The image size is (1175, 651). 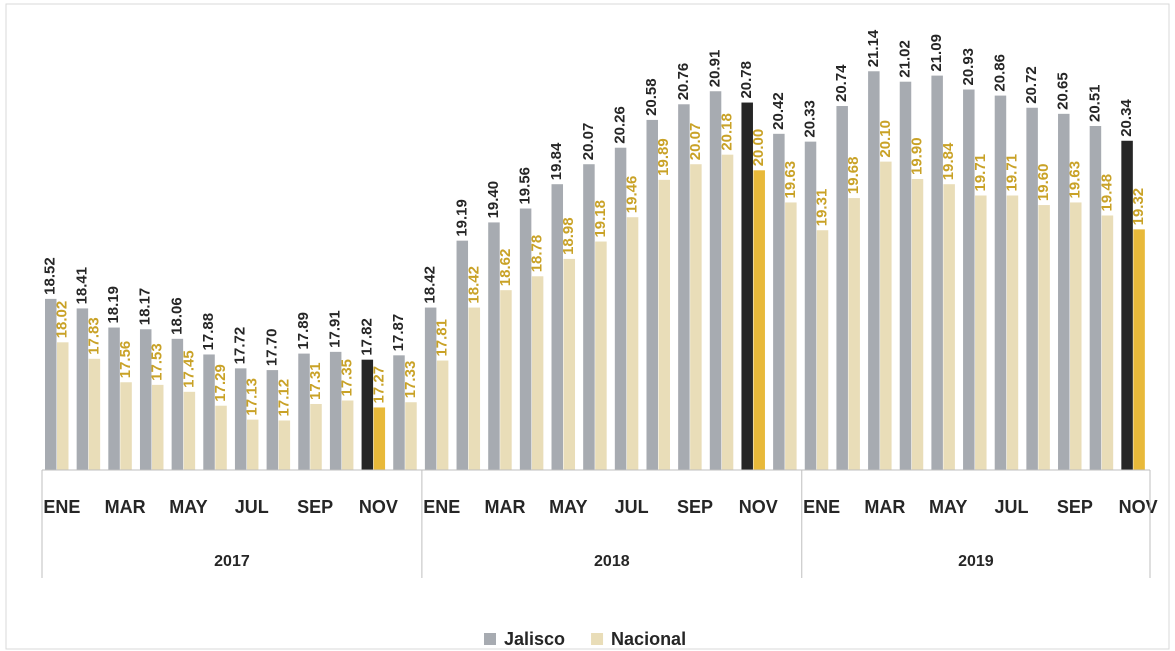 What do you see at coordinates (632, 195) in the screenshot?
I see `value-label: 19.46` at bounding box center [632, 195].